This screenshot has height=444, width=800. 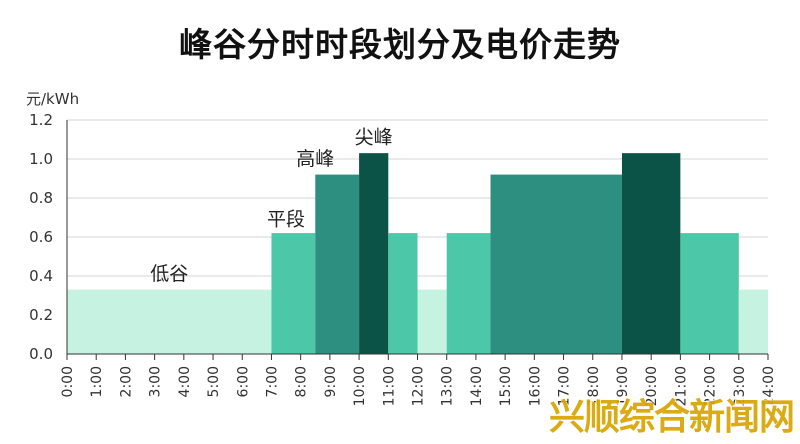 I want to click on x-tick-label: 12:00, so click(x=419, y=386).